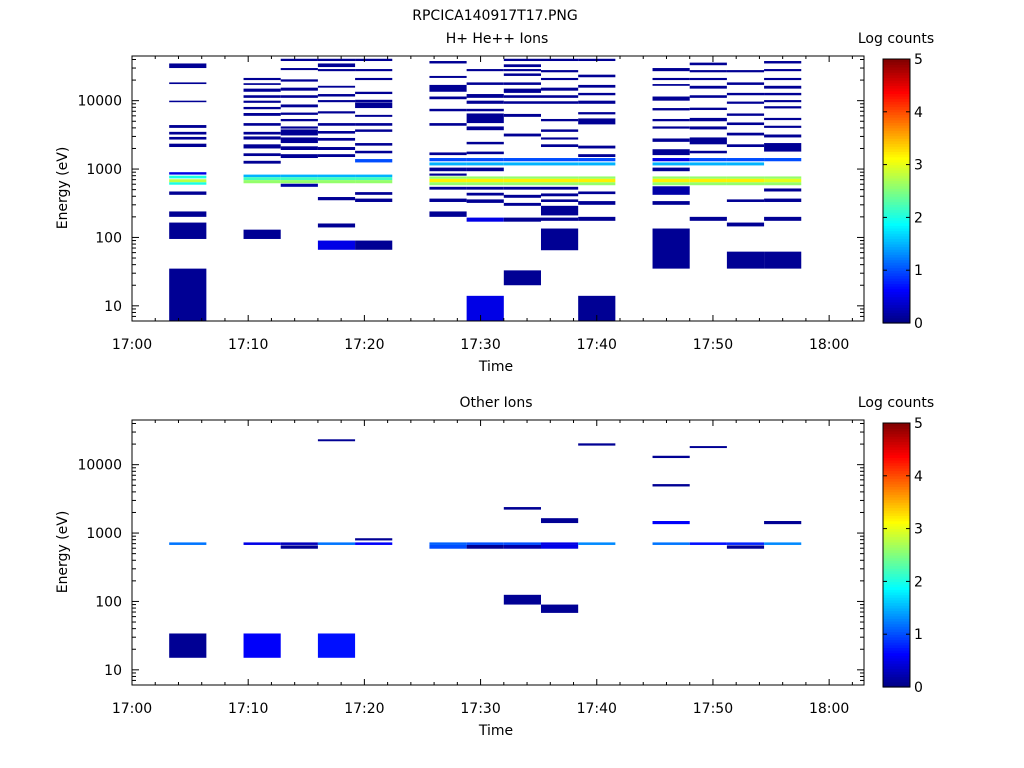 The image size is (1024, 768). I want to click on colorbar-frame, so click(896, 191).